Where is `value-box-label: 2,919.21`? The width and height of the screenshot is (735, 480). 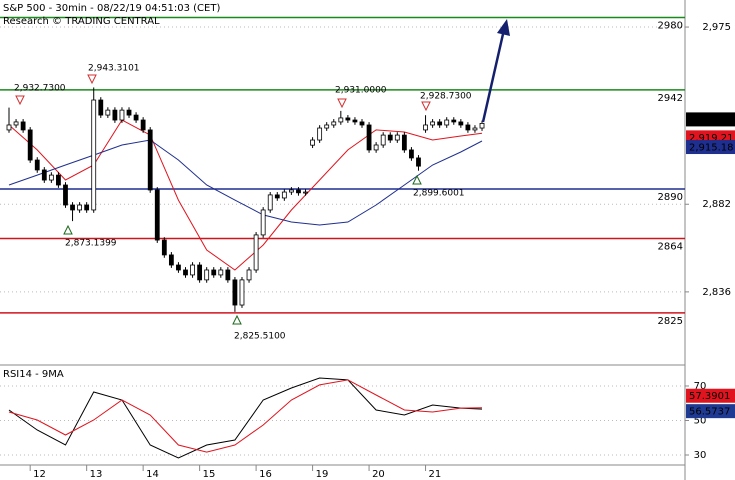 value-box-label: 2,919.21 is located at coordinates (711, 138).